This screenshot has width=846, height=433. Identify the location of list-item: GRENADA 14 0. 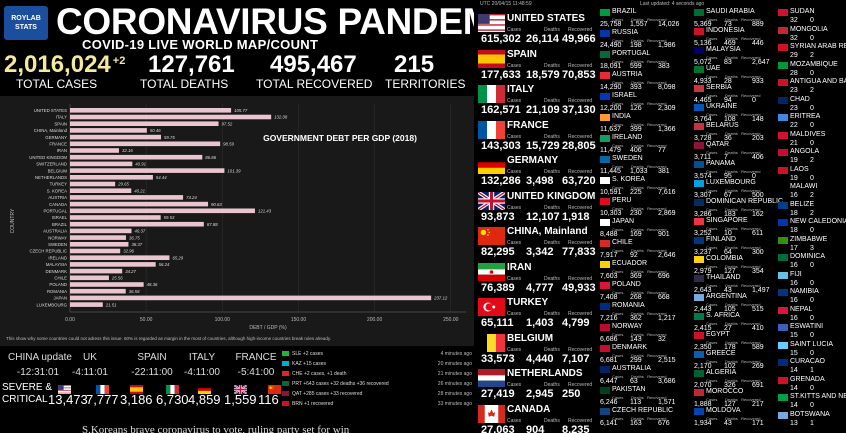
(811, 387).